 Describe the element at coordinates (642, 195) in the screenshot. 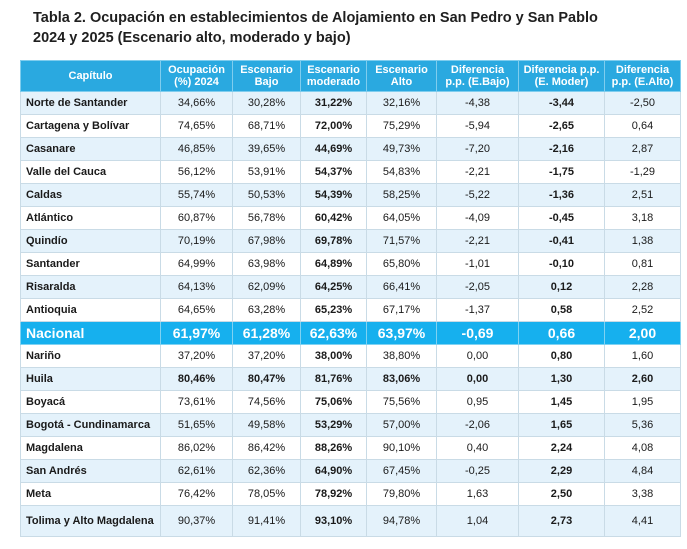

I see `cell-diferencia-alto: 2,51` at that location.